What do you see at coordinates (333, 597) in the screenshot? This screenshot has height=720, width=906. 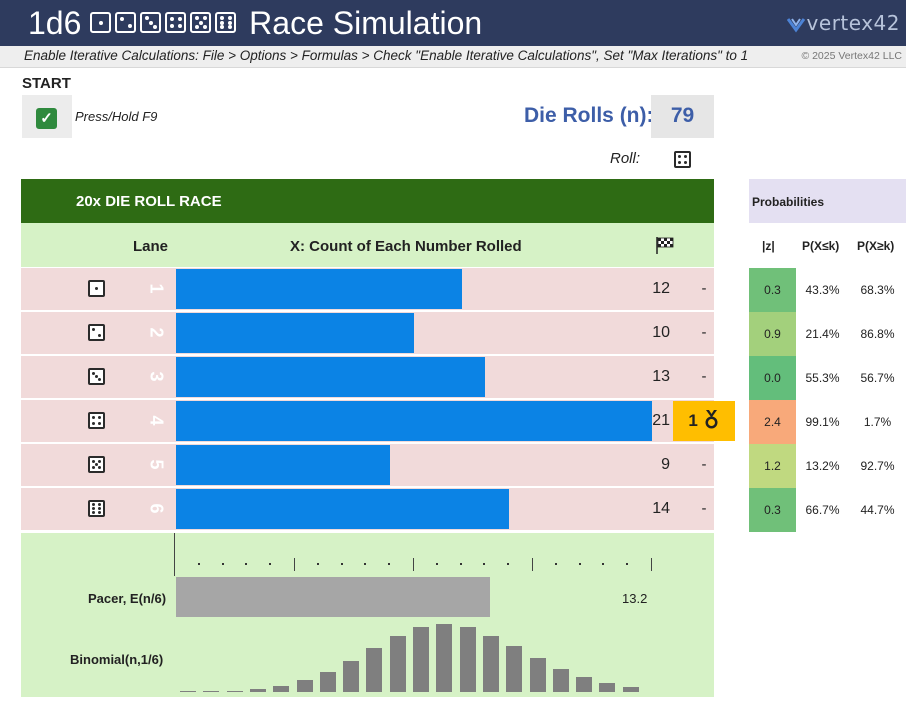 I see `pacer-bar` at bounding box center [333, 597].